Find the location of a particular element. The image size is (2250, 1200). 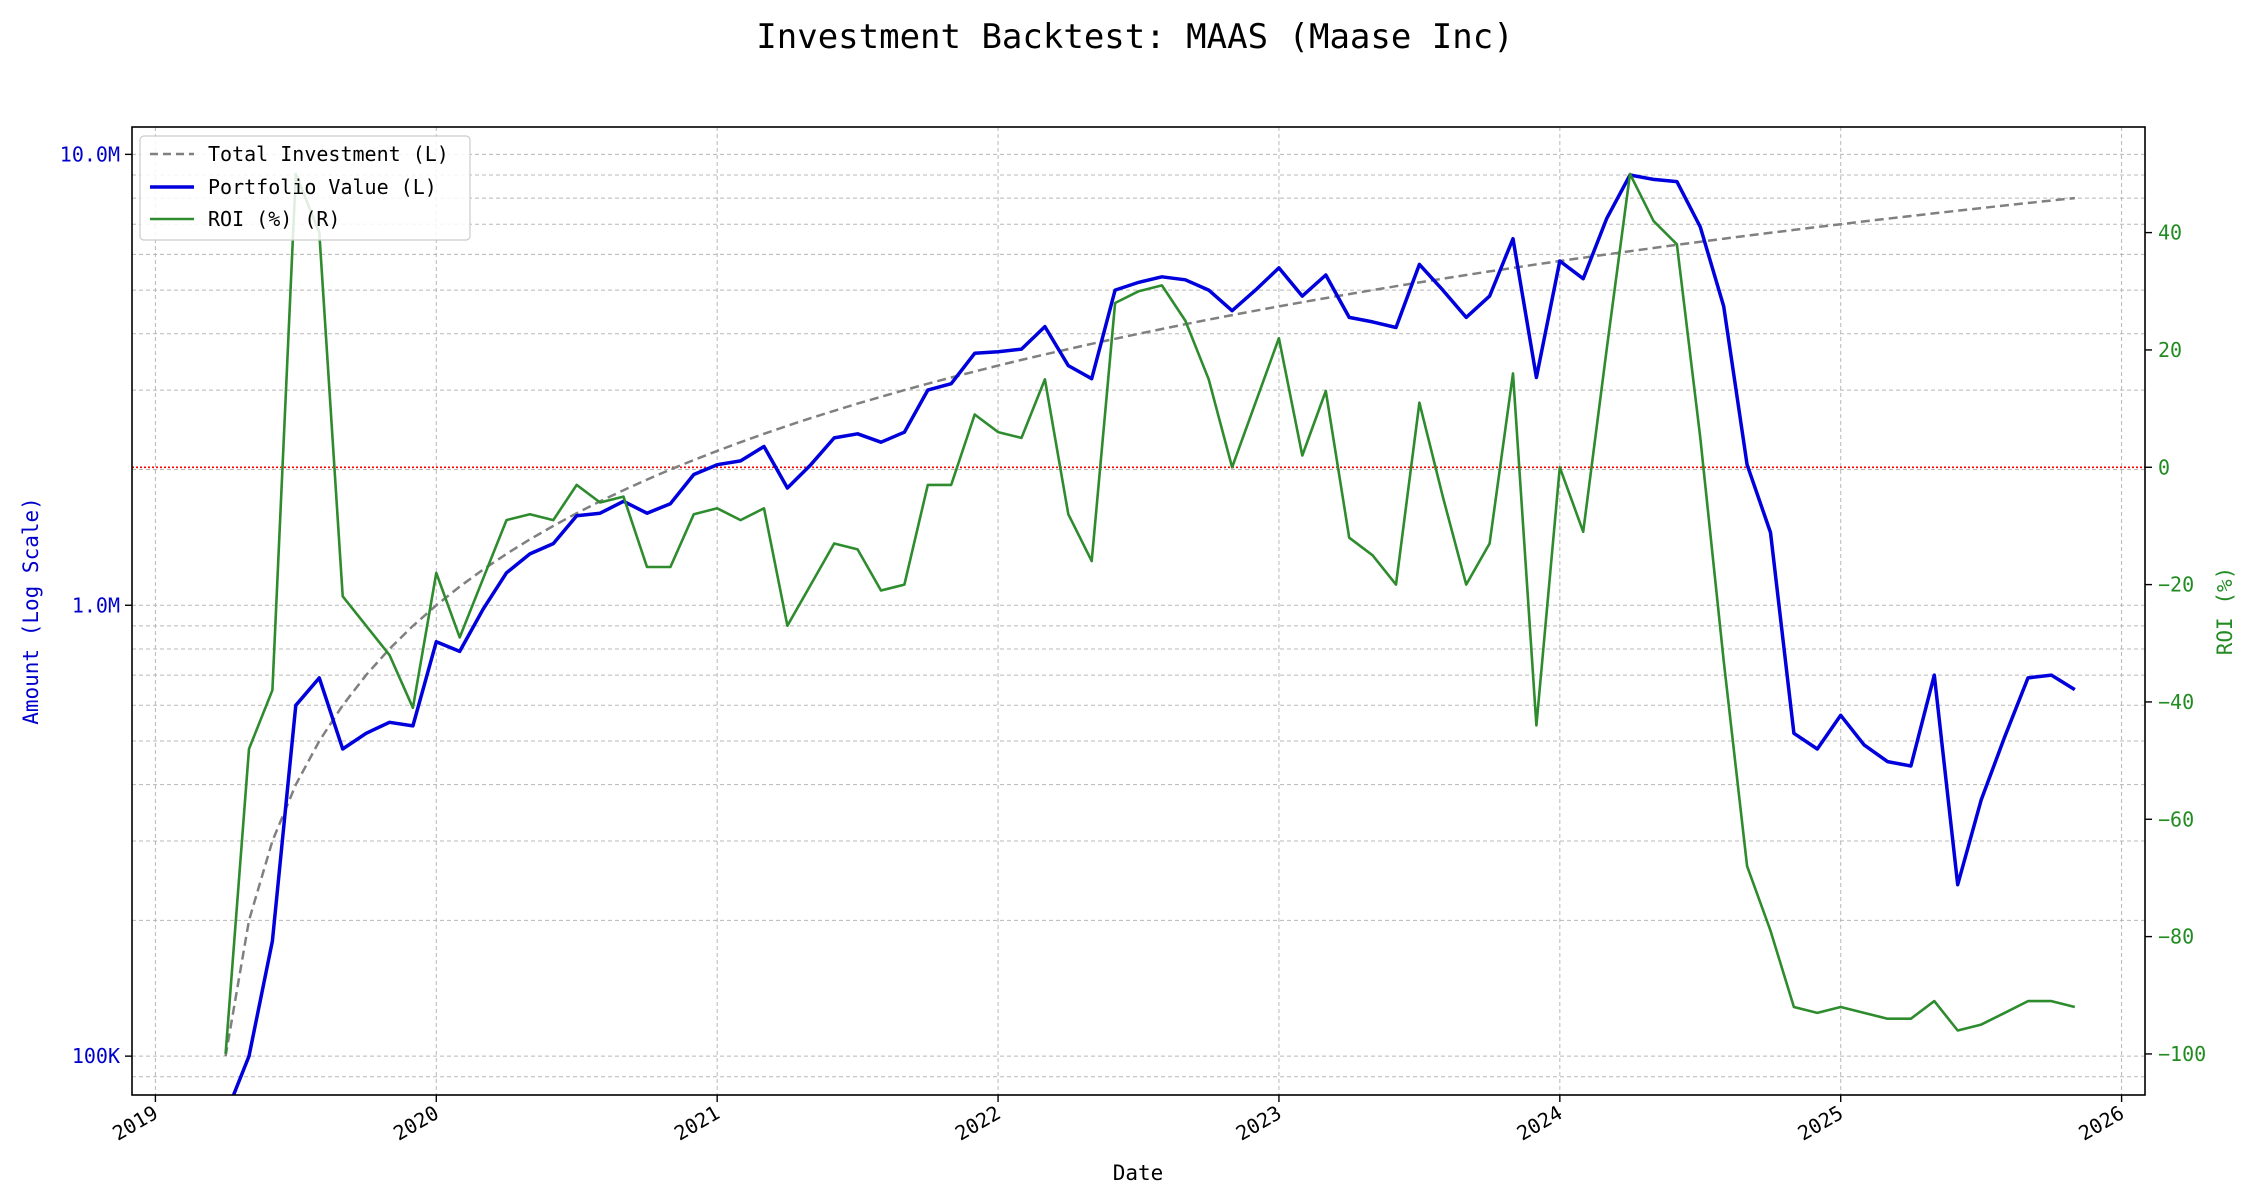

right-tick-label: −40 is located at coordinates (2176, 702).